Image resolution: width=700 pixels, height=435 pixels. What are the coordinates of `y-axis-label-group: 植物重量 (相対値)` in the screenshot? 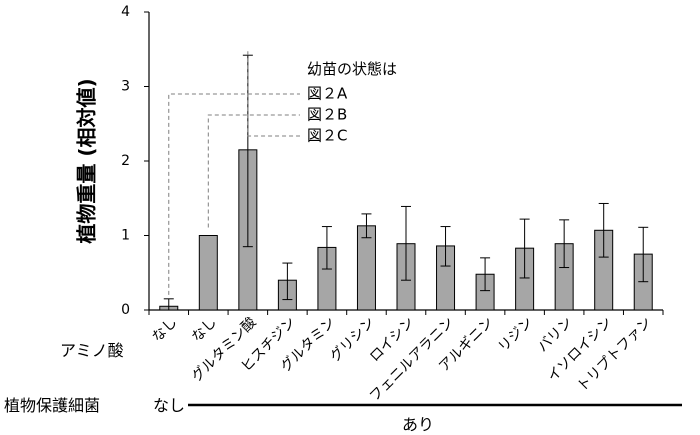 It's located at (87, 160).